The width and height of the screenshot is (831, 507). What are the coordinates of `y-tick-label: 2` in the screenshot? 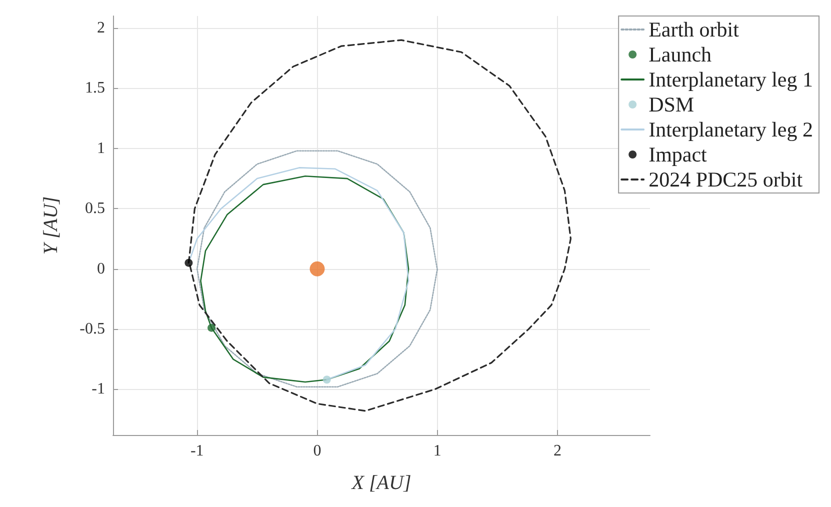 It's located at (101, 28).